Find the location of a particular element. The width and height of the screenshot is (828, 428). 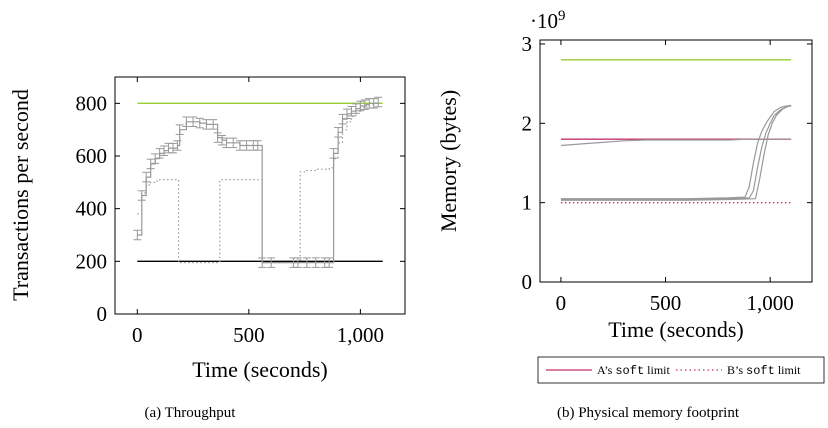

throughput-y-tick-label: 200 is located at coordinates (92, 261).